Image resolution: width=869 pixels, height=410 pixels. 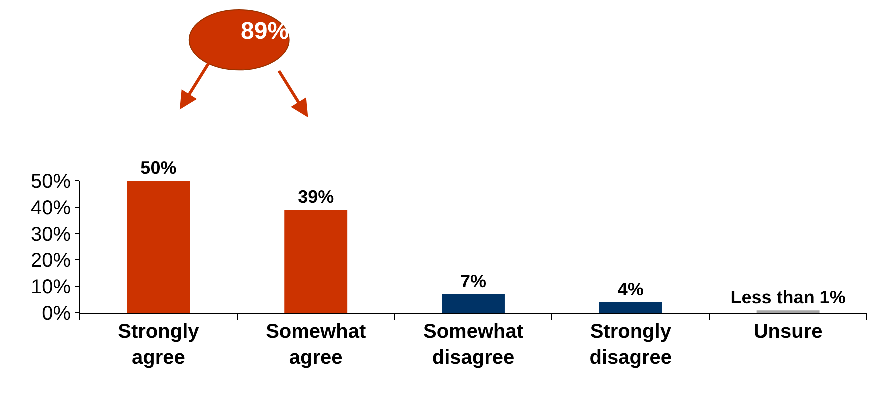 I want to click on data-label: Less than 1%, so click(x=788, y=298).